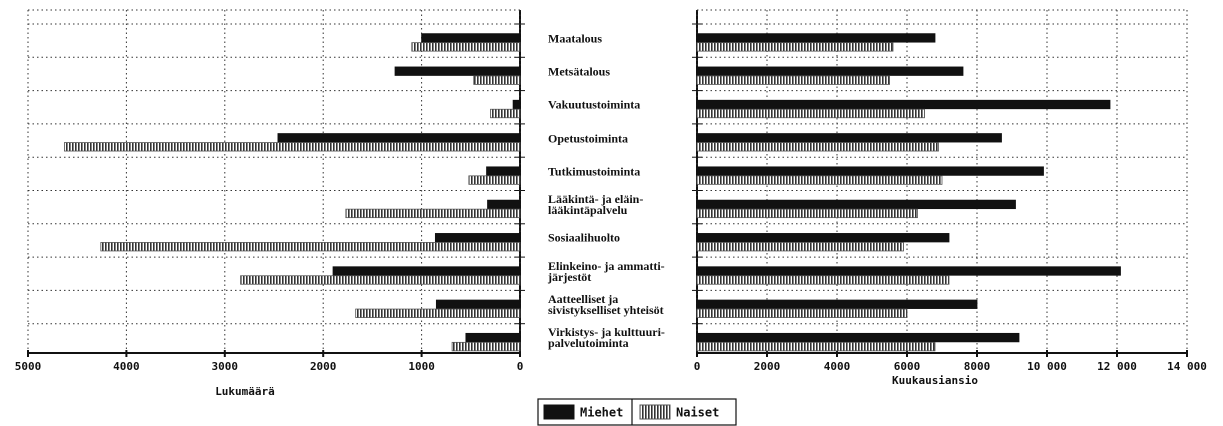 The width and height of the screenshot is (1223, 426). Describe the element at coordinates (421, 366) in the screenshot. I see `x-tick-label: 1000` at that location.